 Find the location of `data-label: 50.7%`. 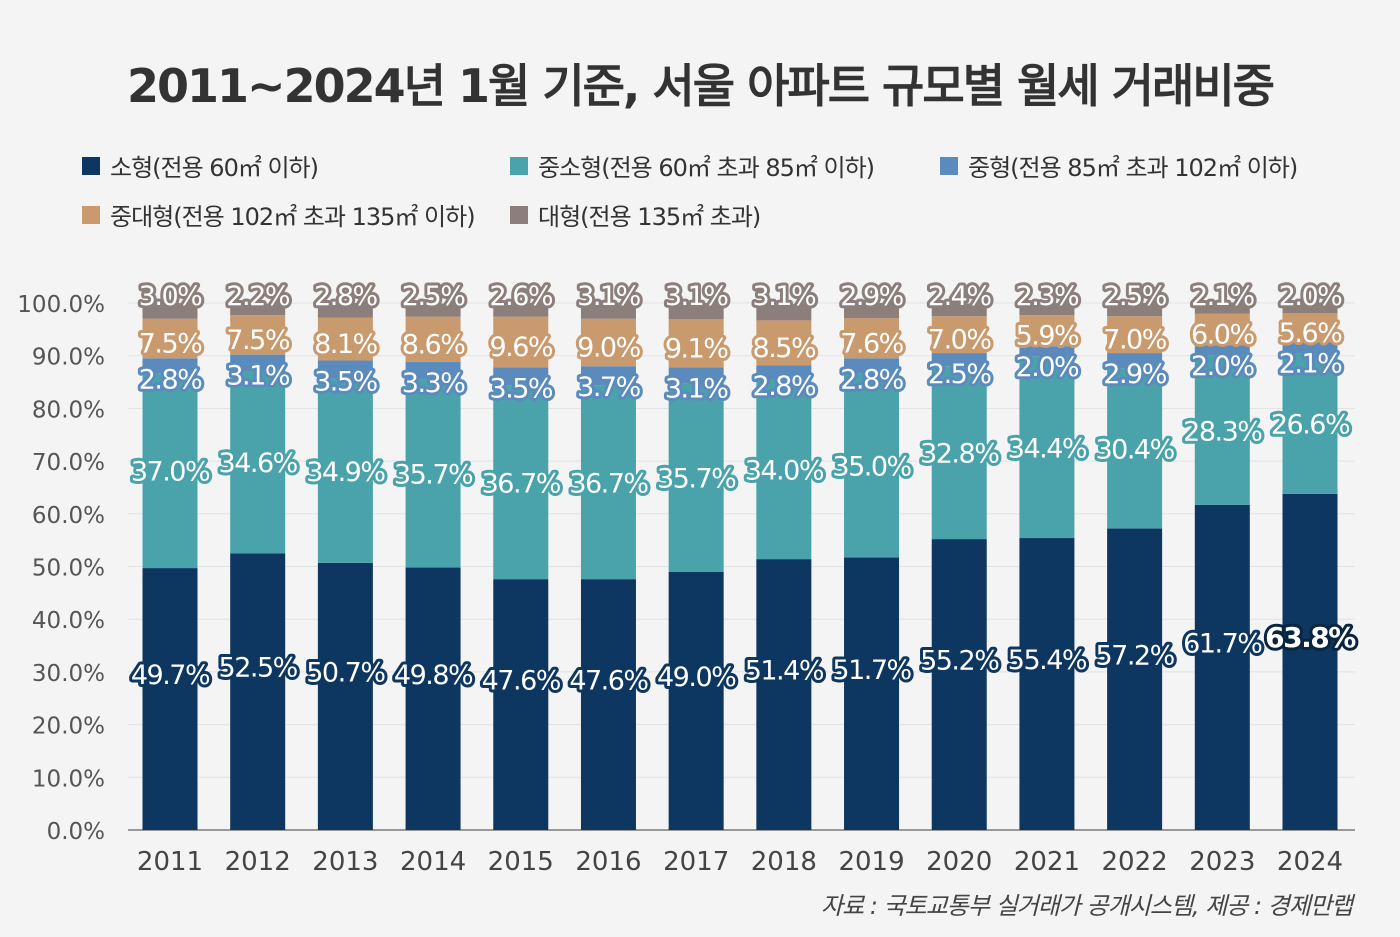

data-label: 50.7% is located at coordinates (345, 672).